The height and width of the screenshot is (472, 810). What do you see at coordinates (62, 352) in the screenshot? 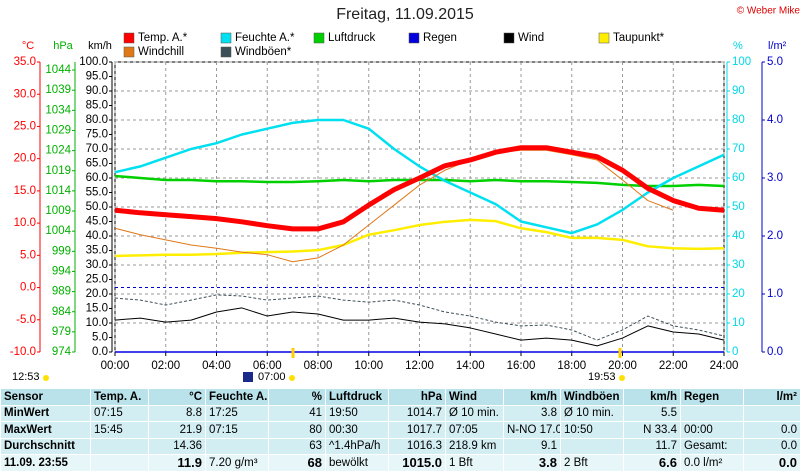
I see `y-tick-label: 974` at bounding box center [62, 352].